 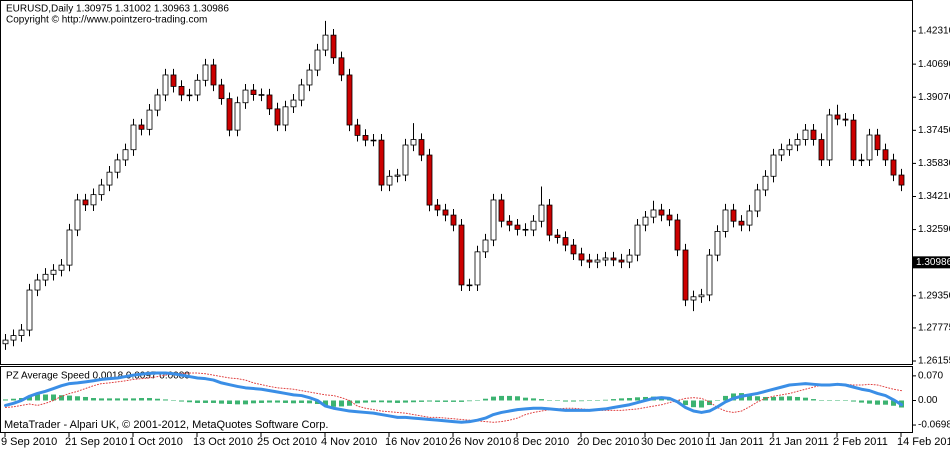 I want to click on x-tick-label: 16 Nov 2010, so click(x=416, y=442).